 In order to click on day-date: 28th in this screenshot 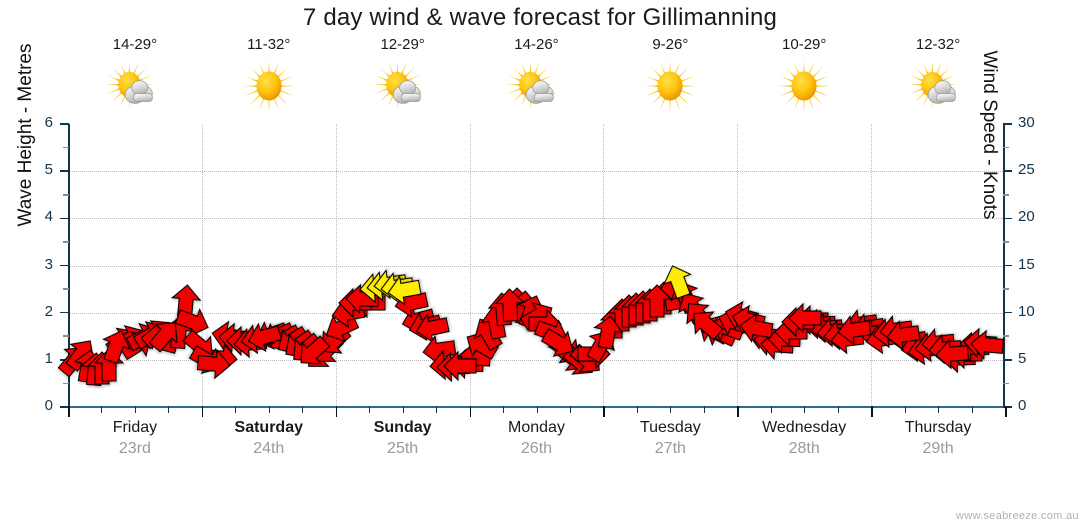, I will do `click(804, 448)`.